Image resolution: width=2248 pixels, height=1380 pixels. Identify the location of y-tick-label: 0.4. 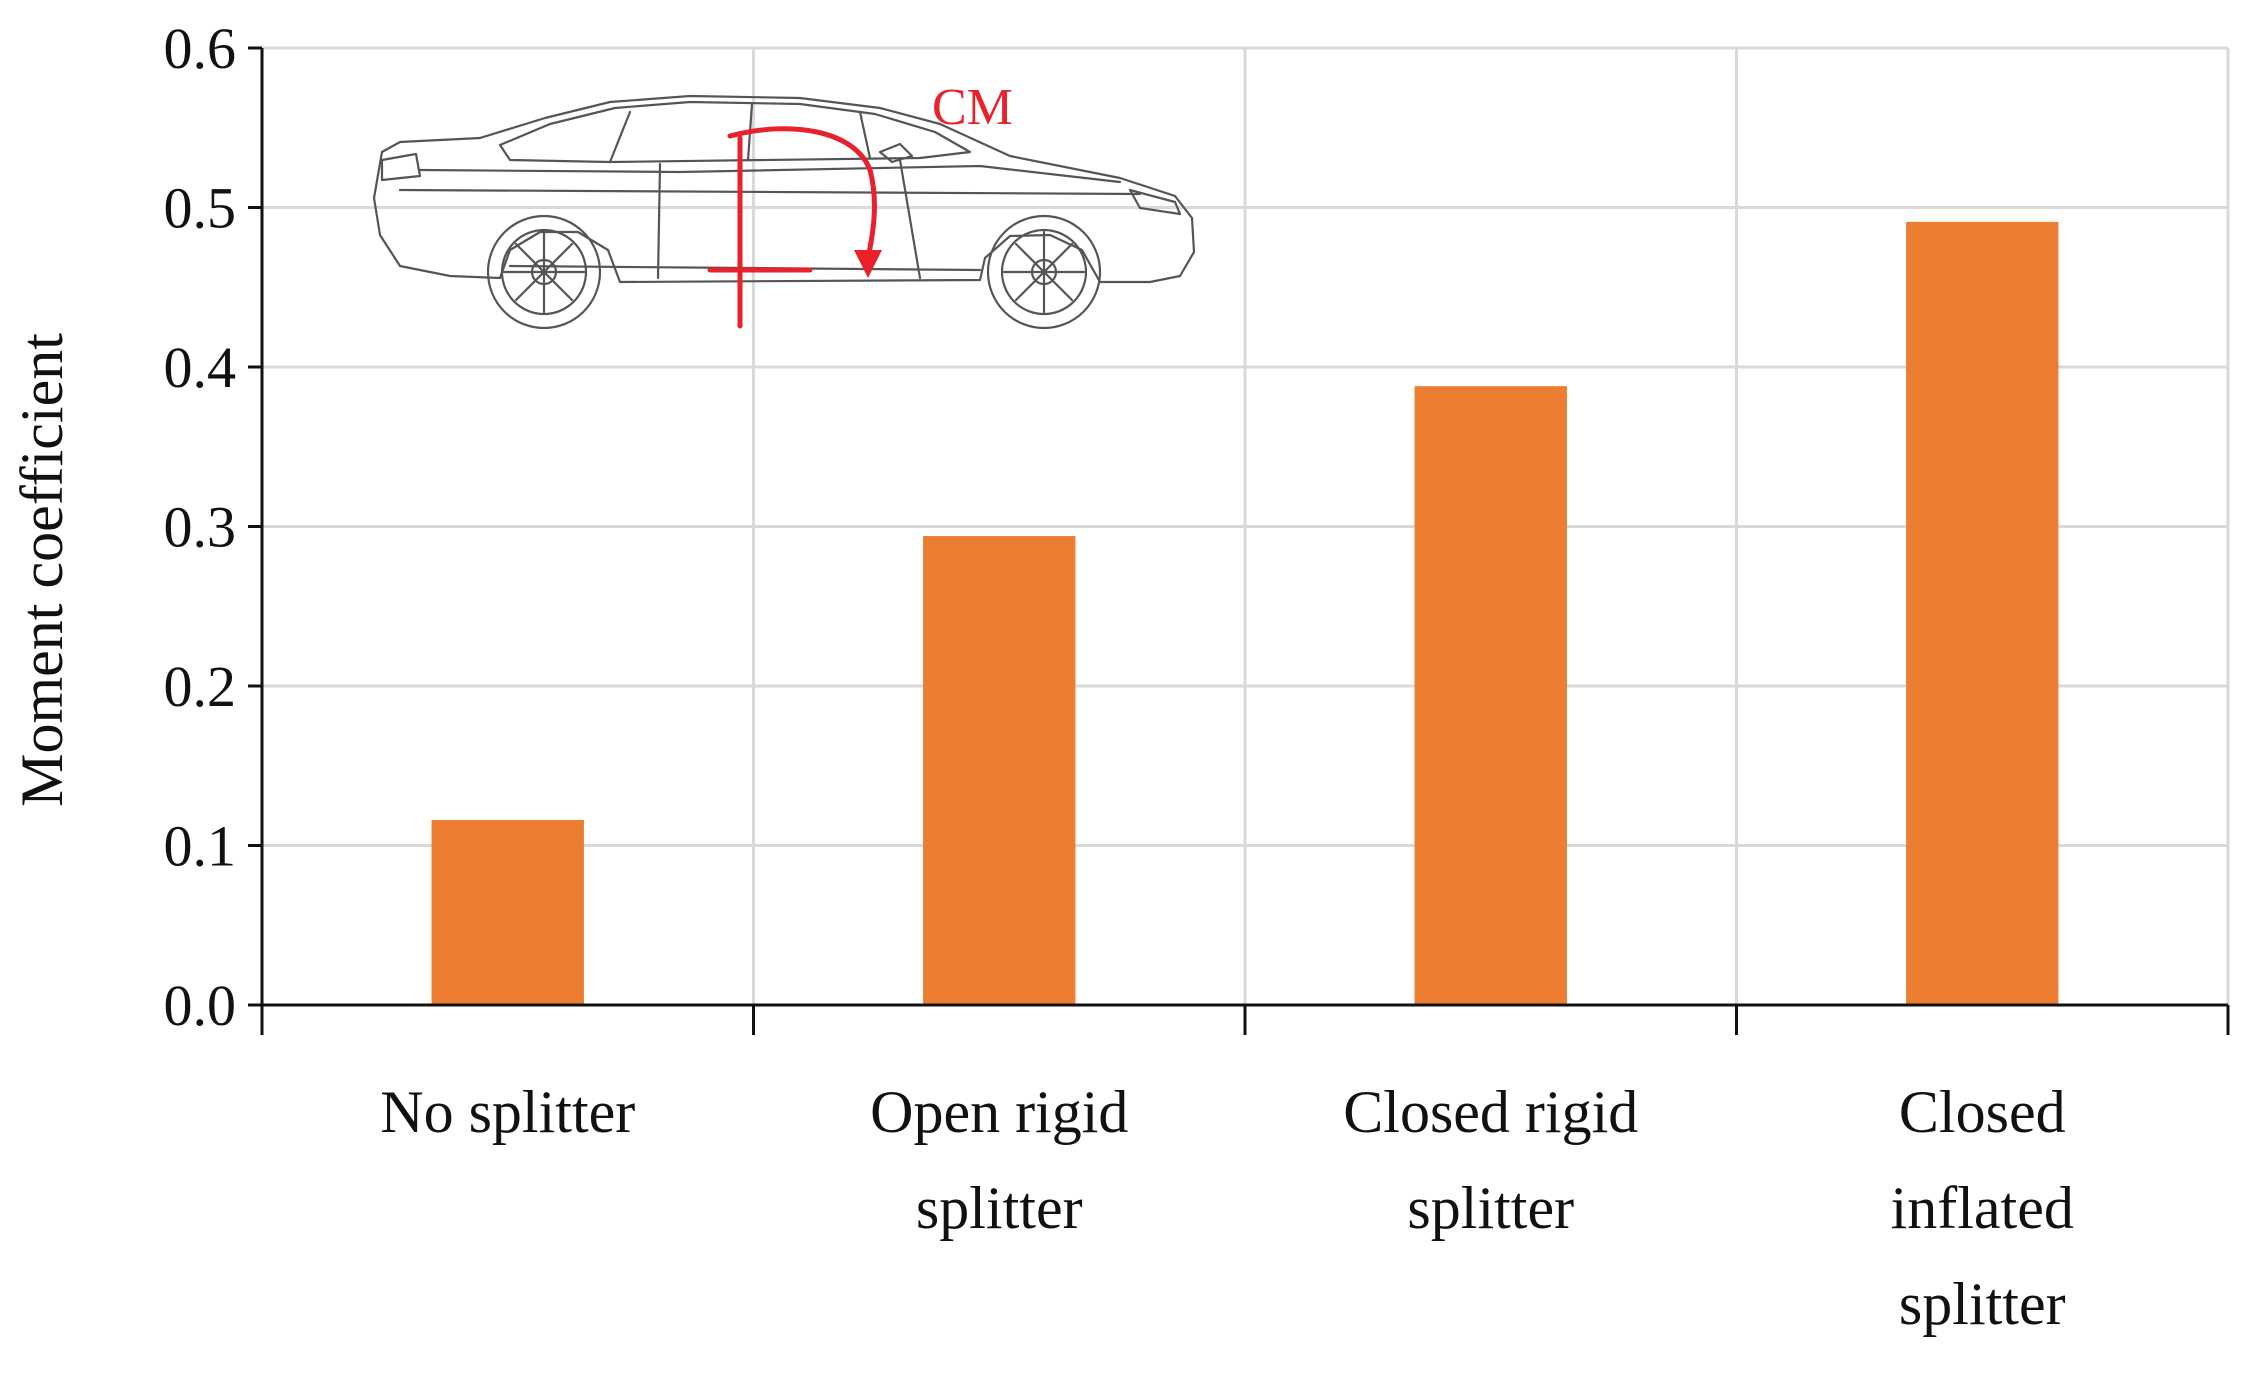
(200, 367).